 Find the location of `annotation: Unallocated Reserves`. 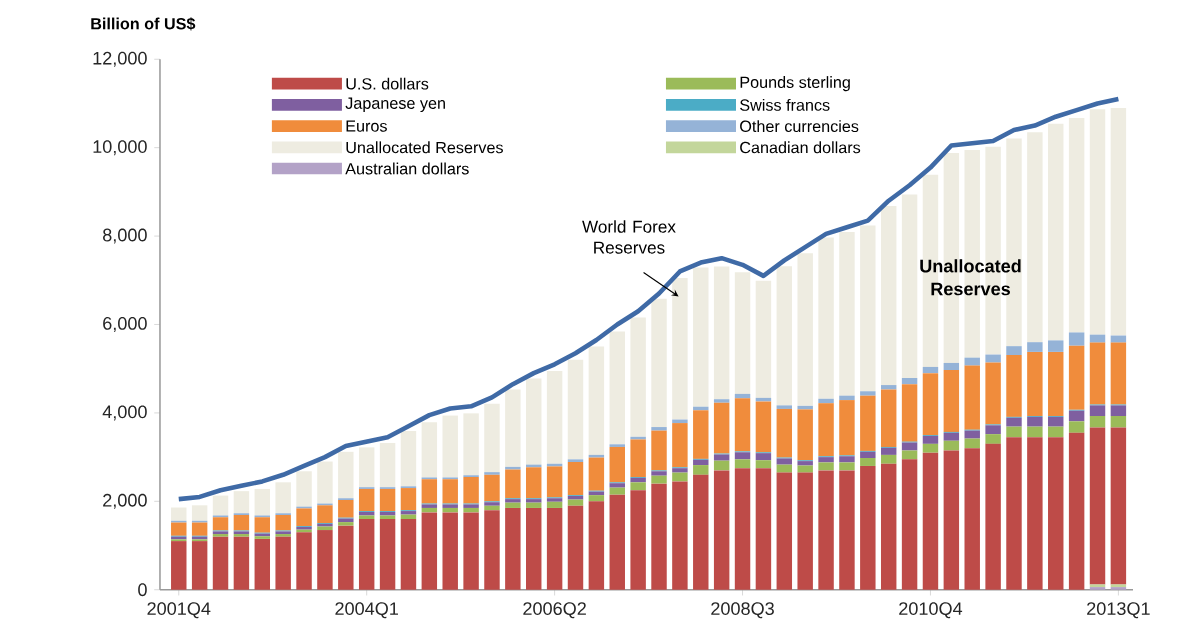

annotation: Unallocated Reserves is located at coordinates (970, 277).